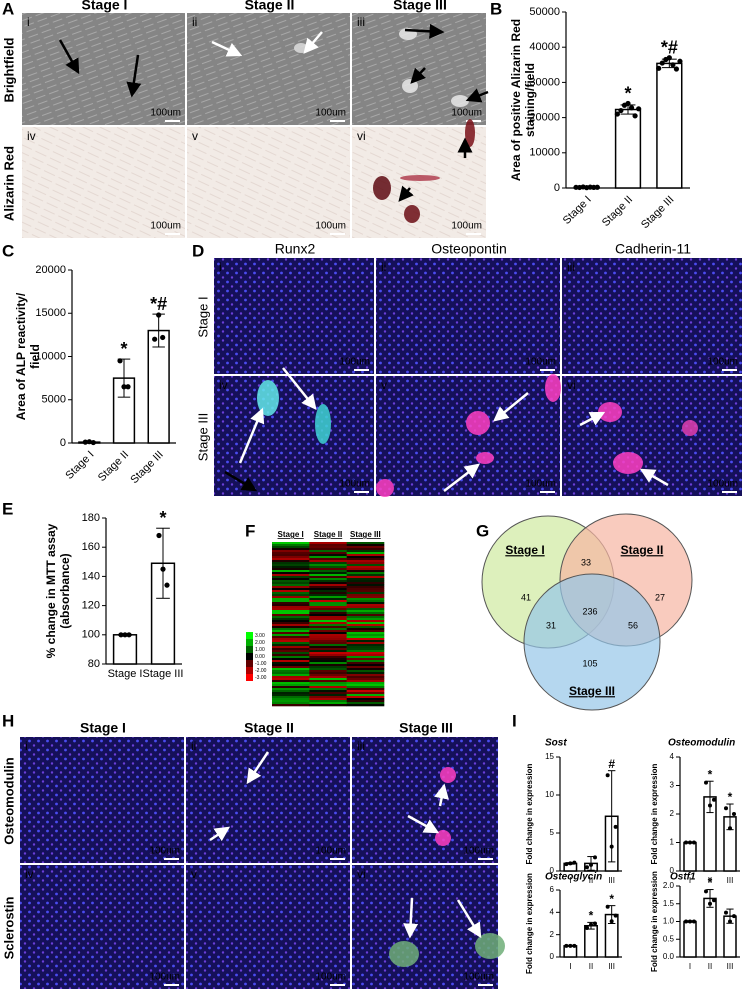  What do you see at coordinates (669, 921) in the screenshot?
I see `y-tick-label: 1.0` at bounding box center [669, 921].